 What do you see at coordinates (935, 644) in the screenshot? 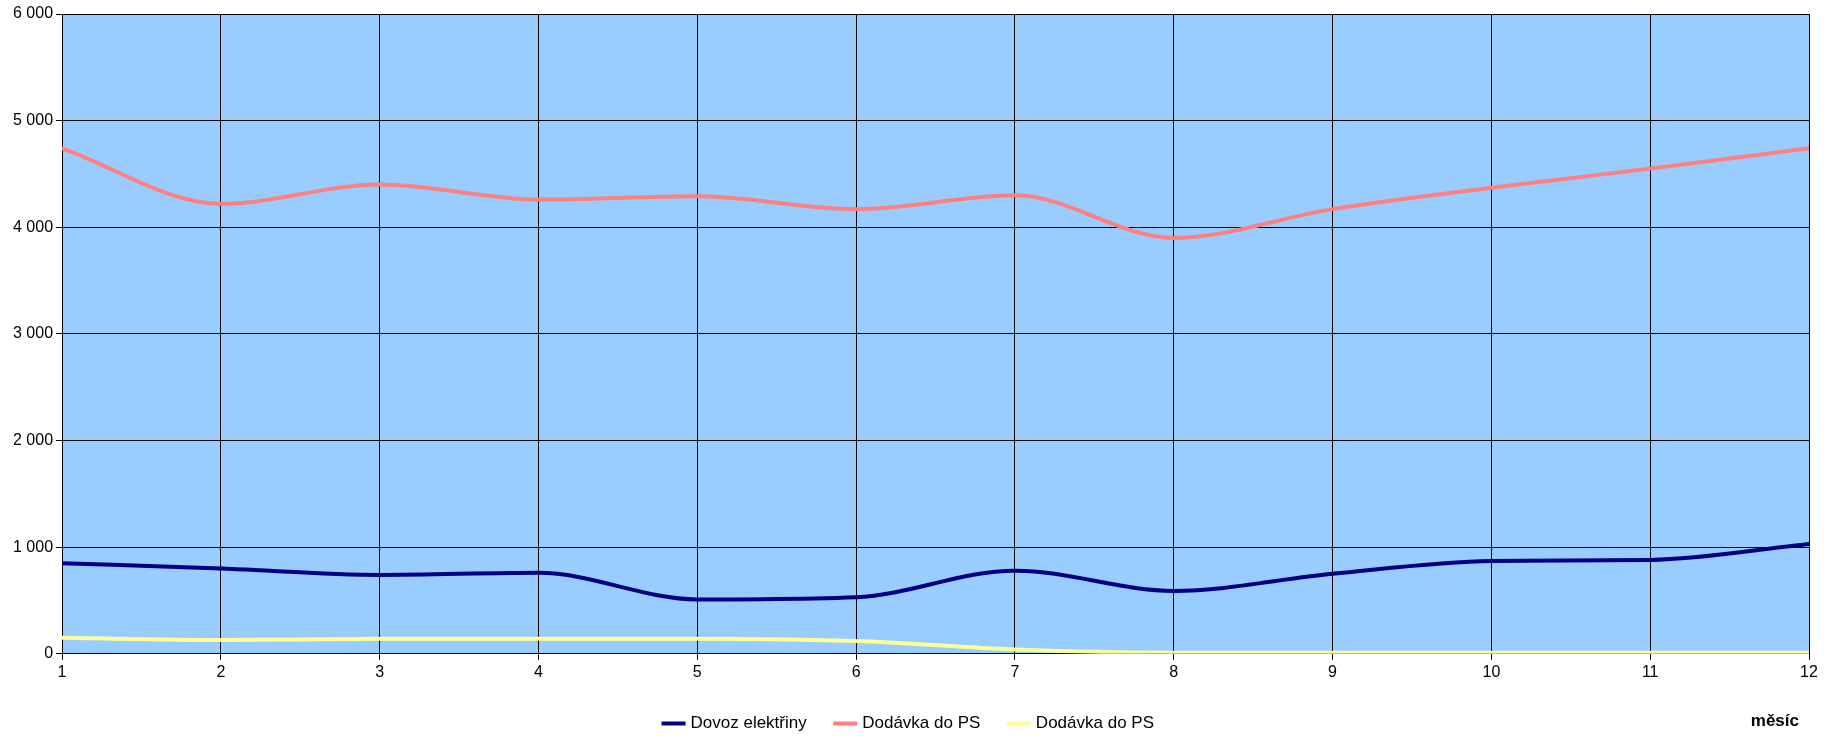
I see `line-series` at bounding box center [935, 644].